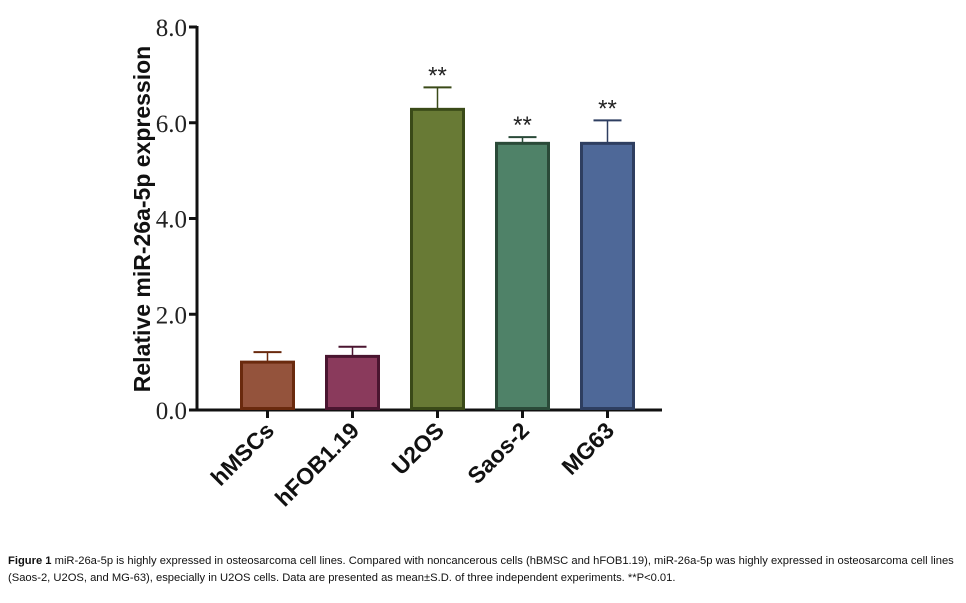  Describe the element at coordinates (243, 454) in the screenshot. I see `x-tick-label: hMSCs` at that location.